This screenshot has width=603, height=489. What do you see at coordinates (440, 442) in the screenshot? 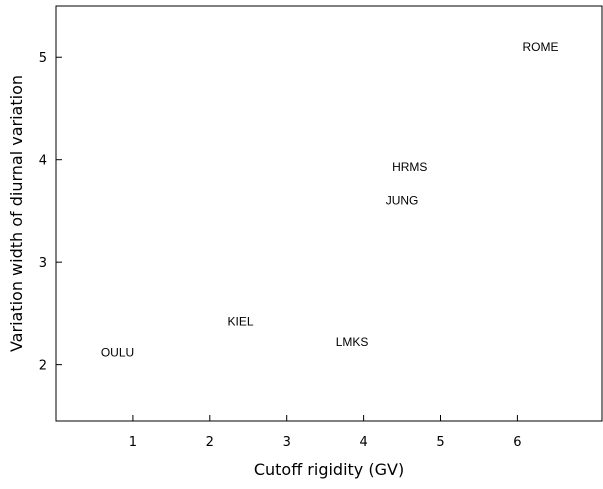
I see `x-tick-label: 5` at bounding box center [440, 442].